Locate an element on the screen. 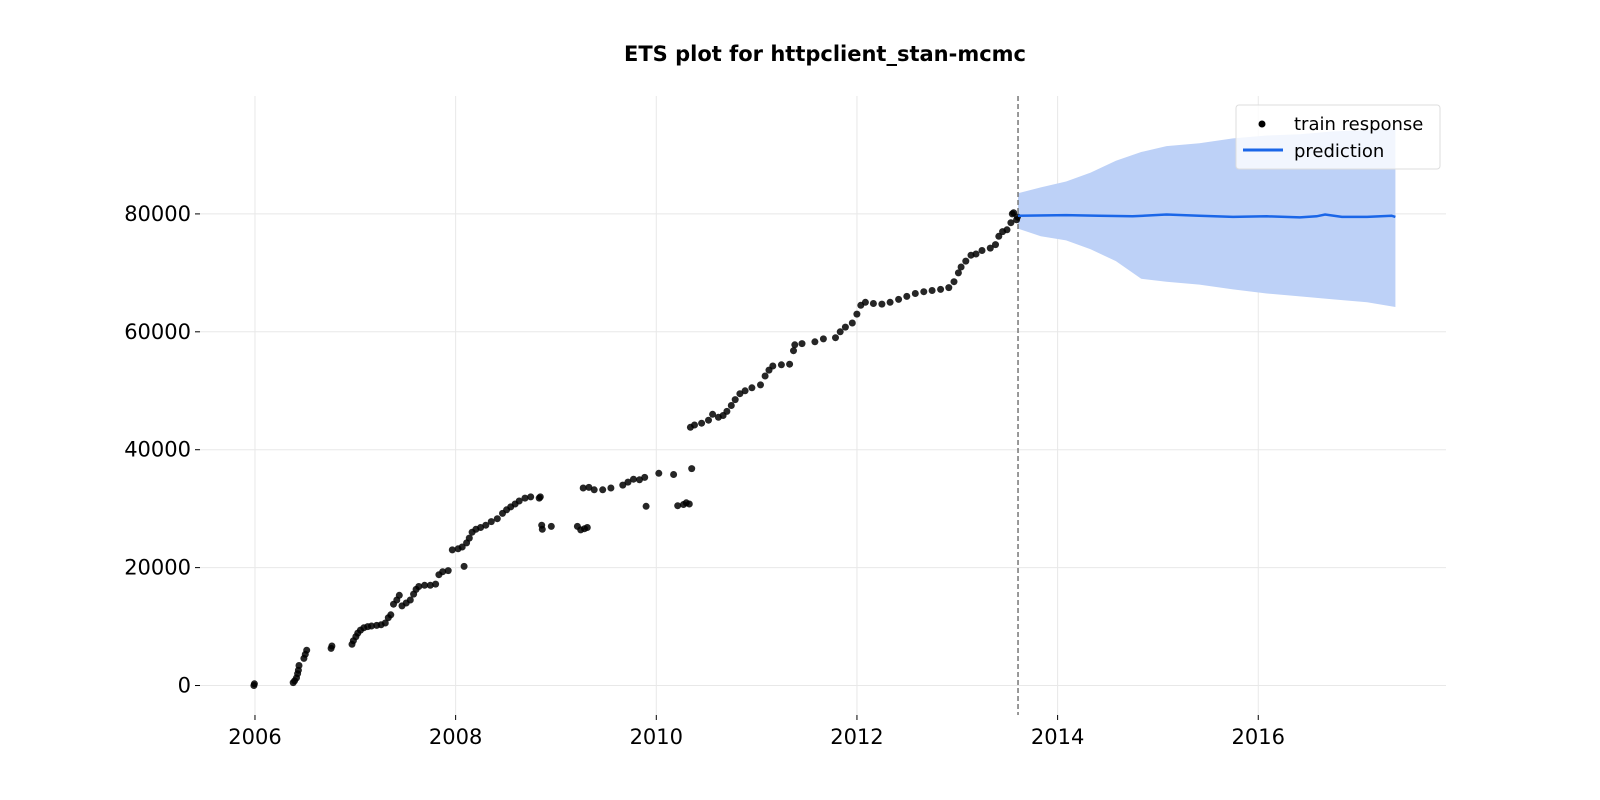  legend-train-response-label: train response is located at coordinates (1358, 124).